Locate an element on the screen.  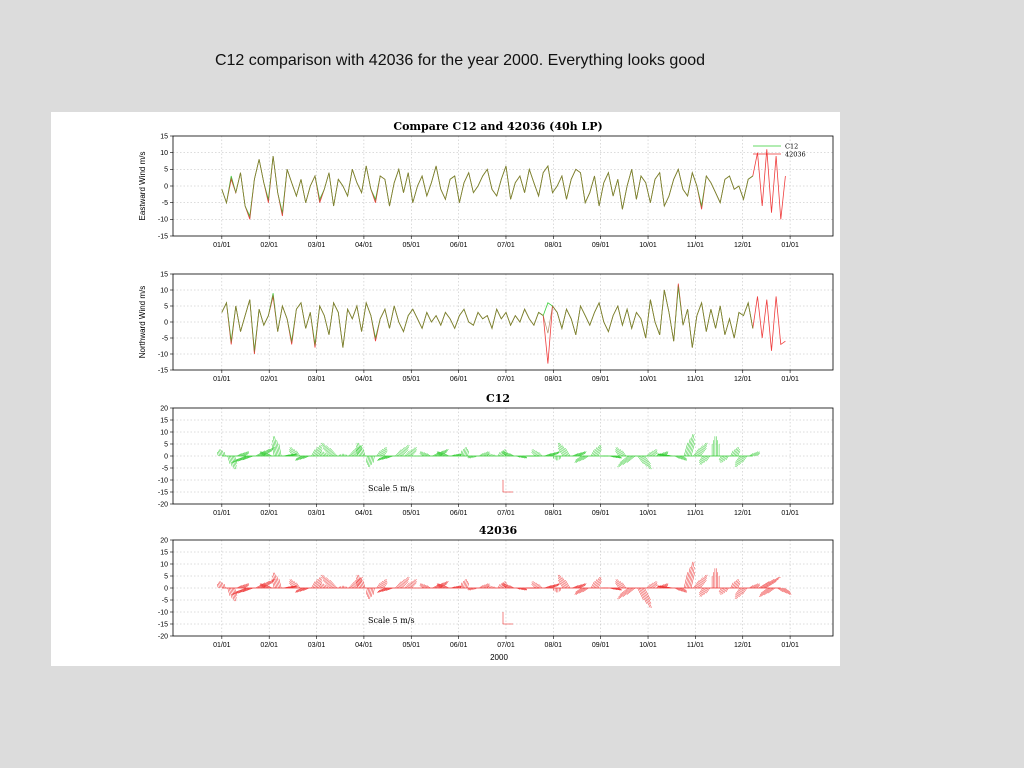
panel-2-xtick-label: 11/01 is located at coordinates (695, 513).